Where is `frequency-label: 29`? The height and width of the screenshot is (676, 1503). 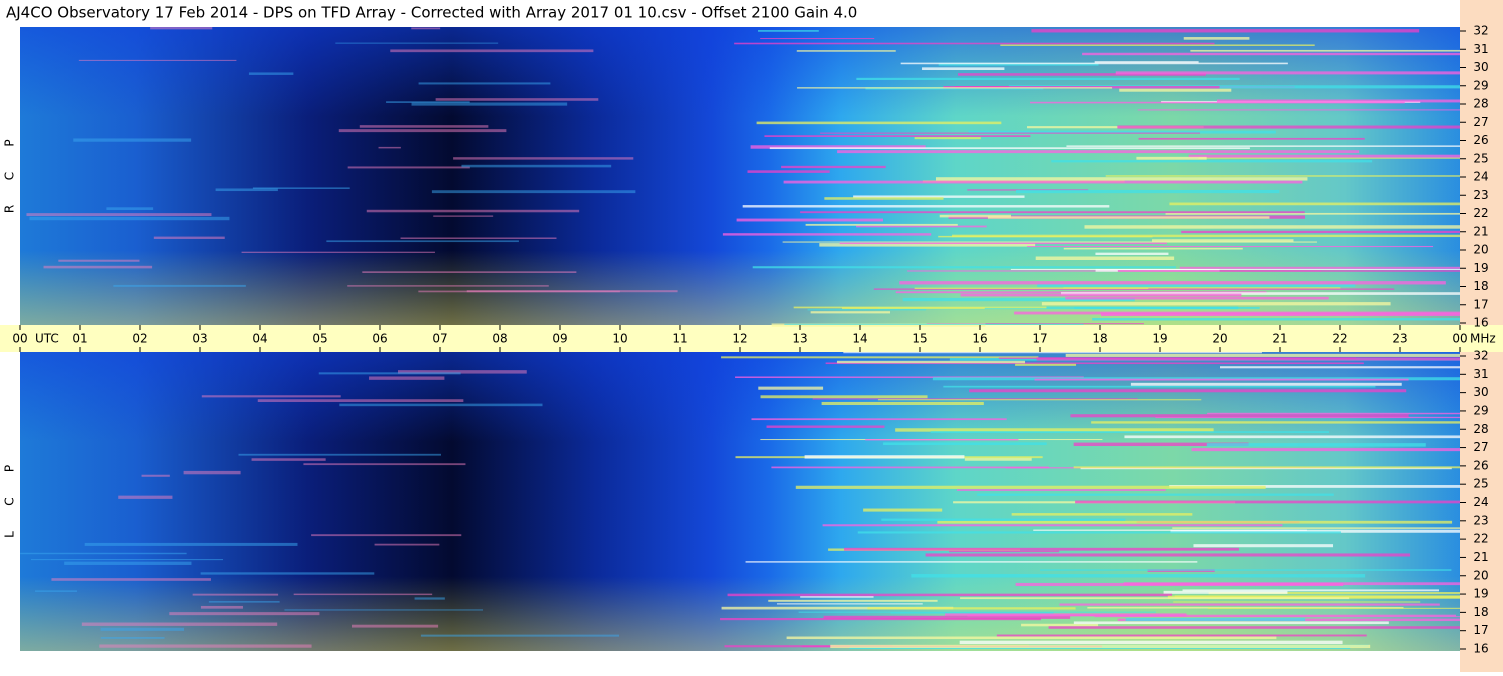
frequency-label: 29 is located at coordinates (1480, 85).